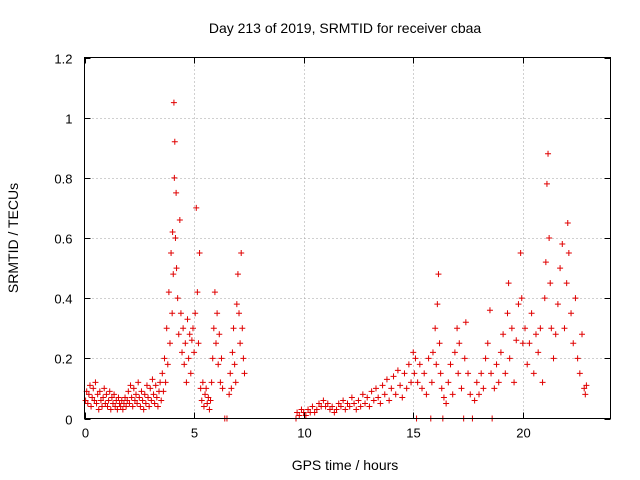 Image resolution: width=640 pixels, height=480 pixels. What do you see at coordinates (68, 119) in the screenshot?
I see `y-tick-label: 1` at bounding box center [68, 119].